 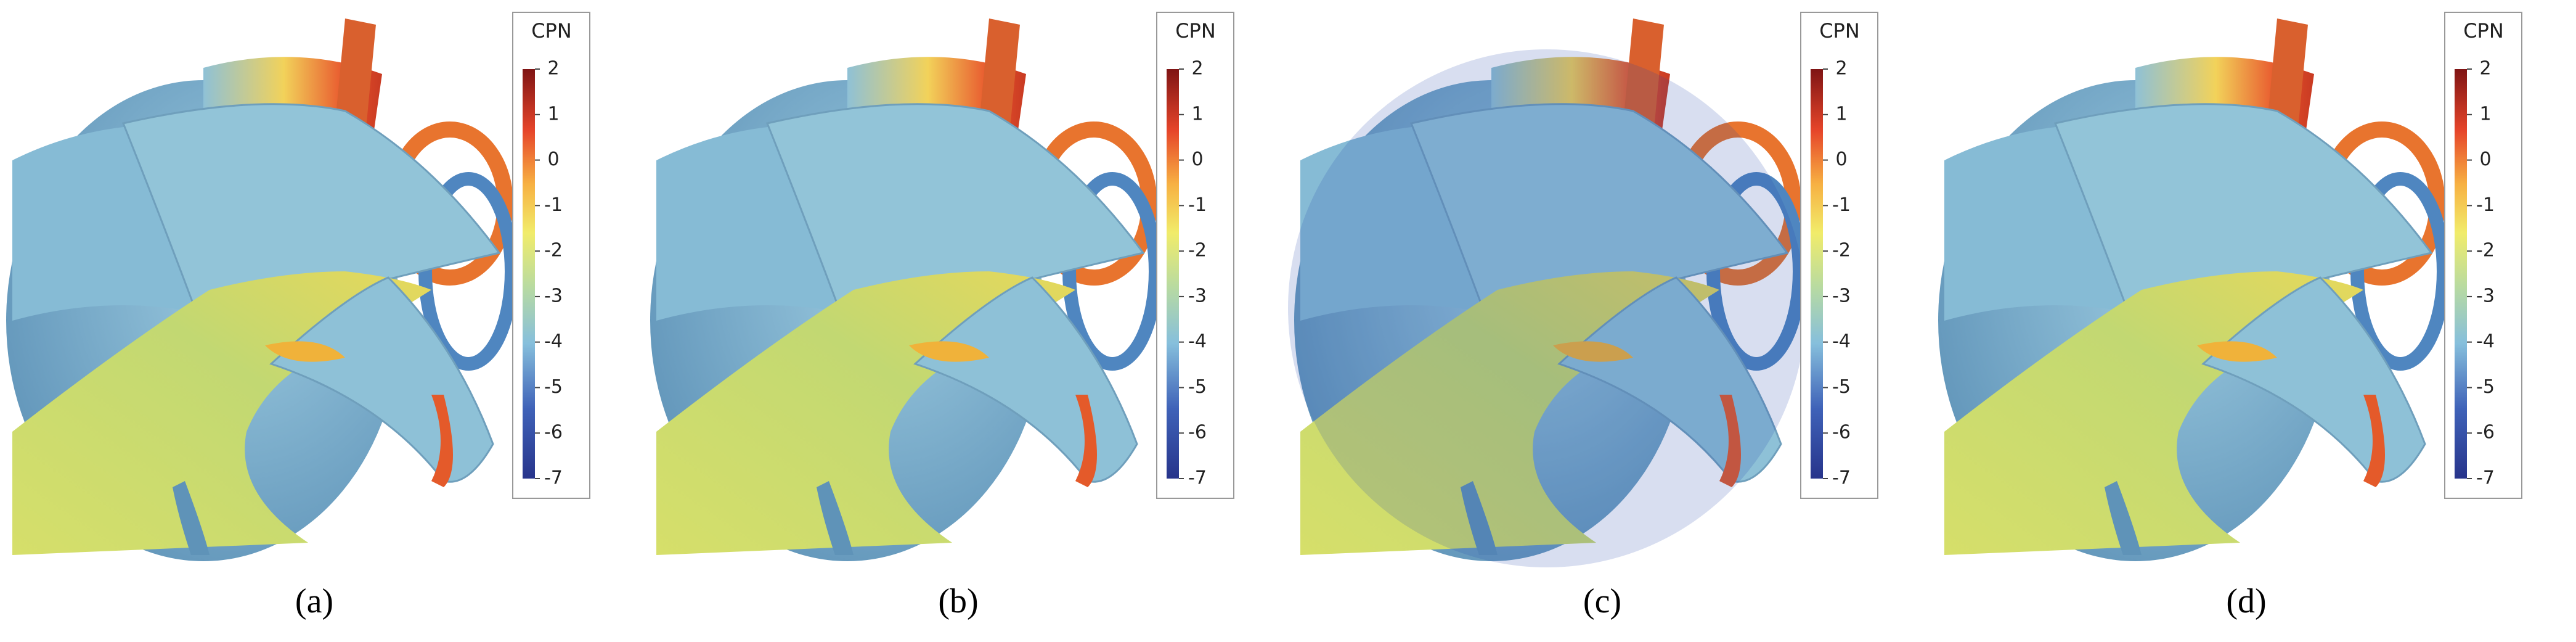 I want to click on panel-label: (c), so click(x=1602, y=601).